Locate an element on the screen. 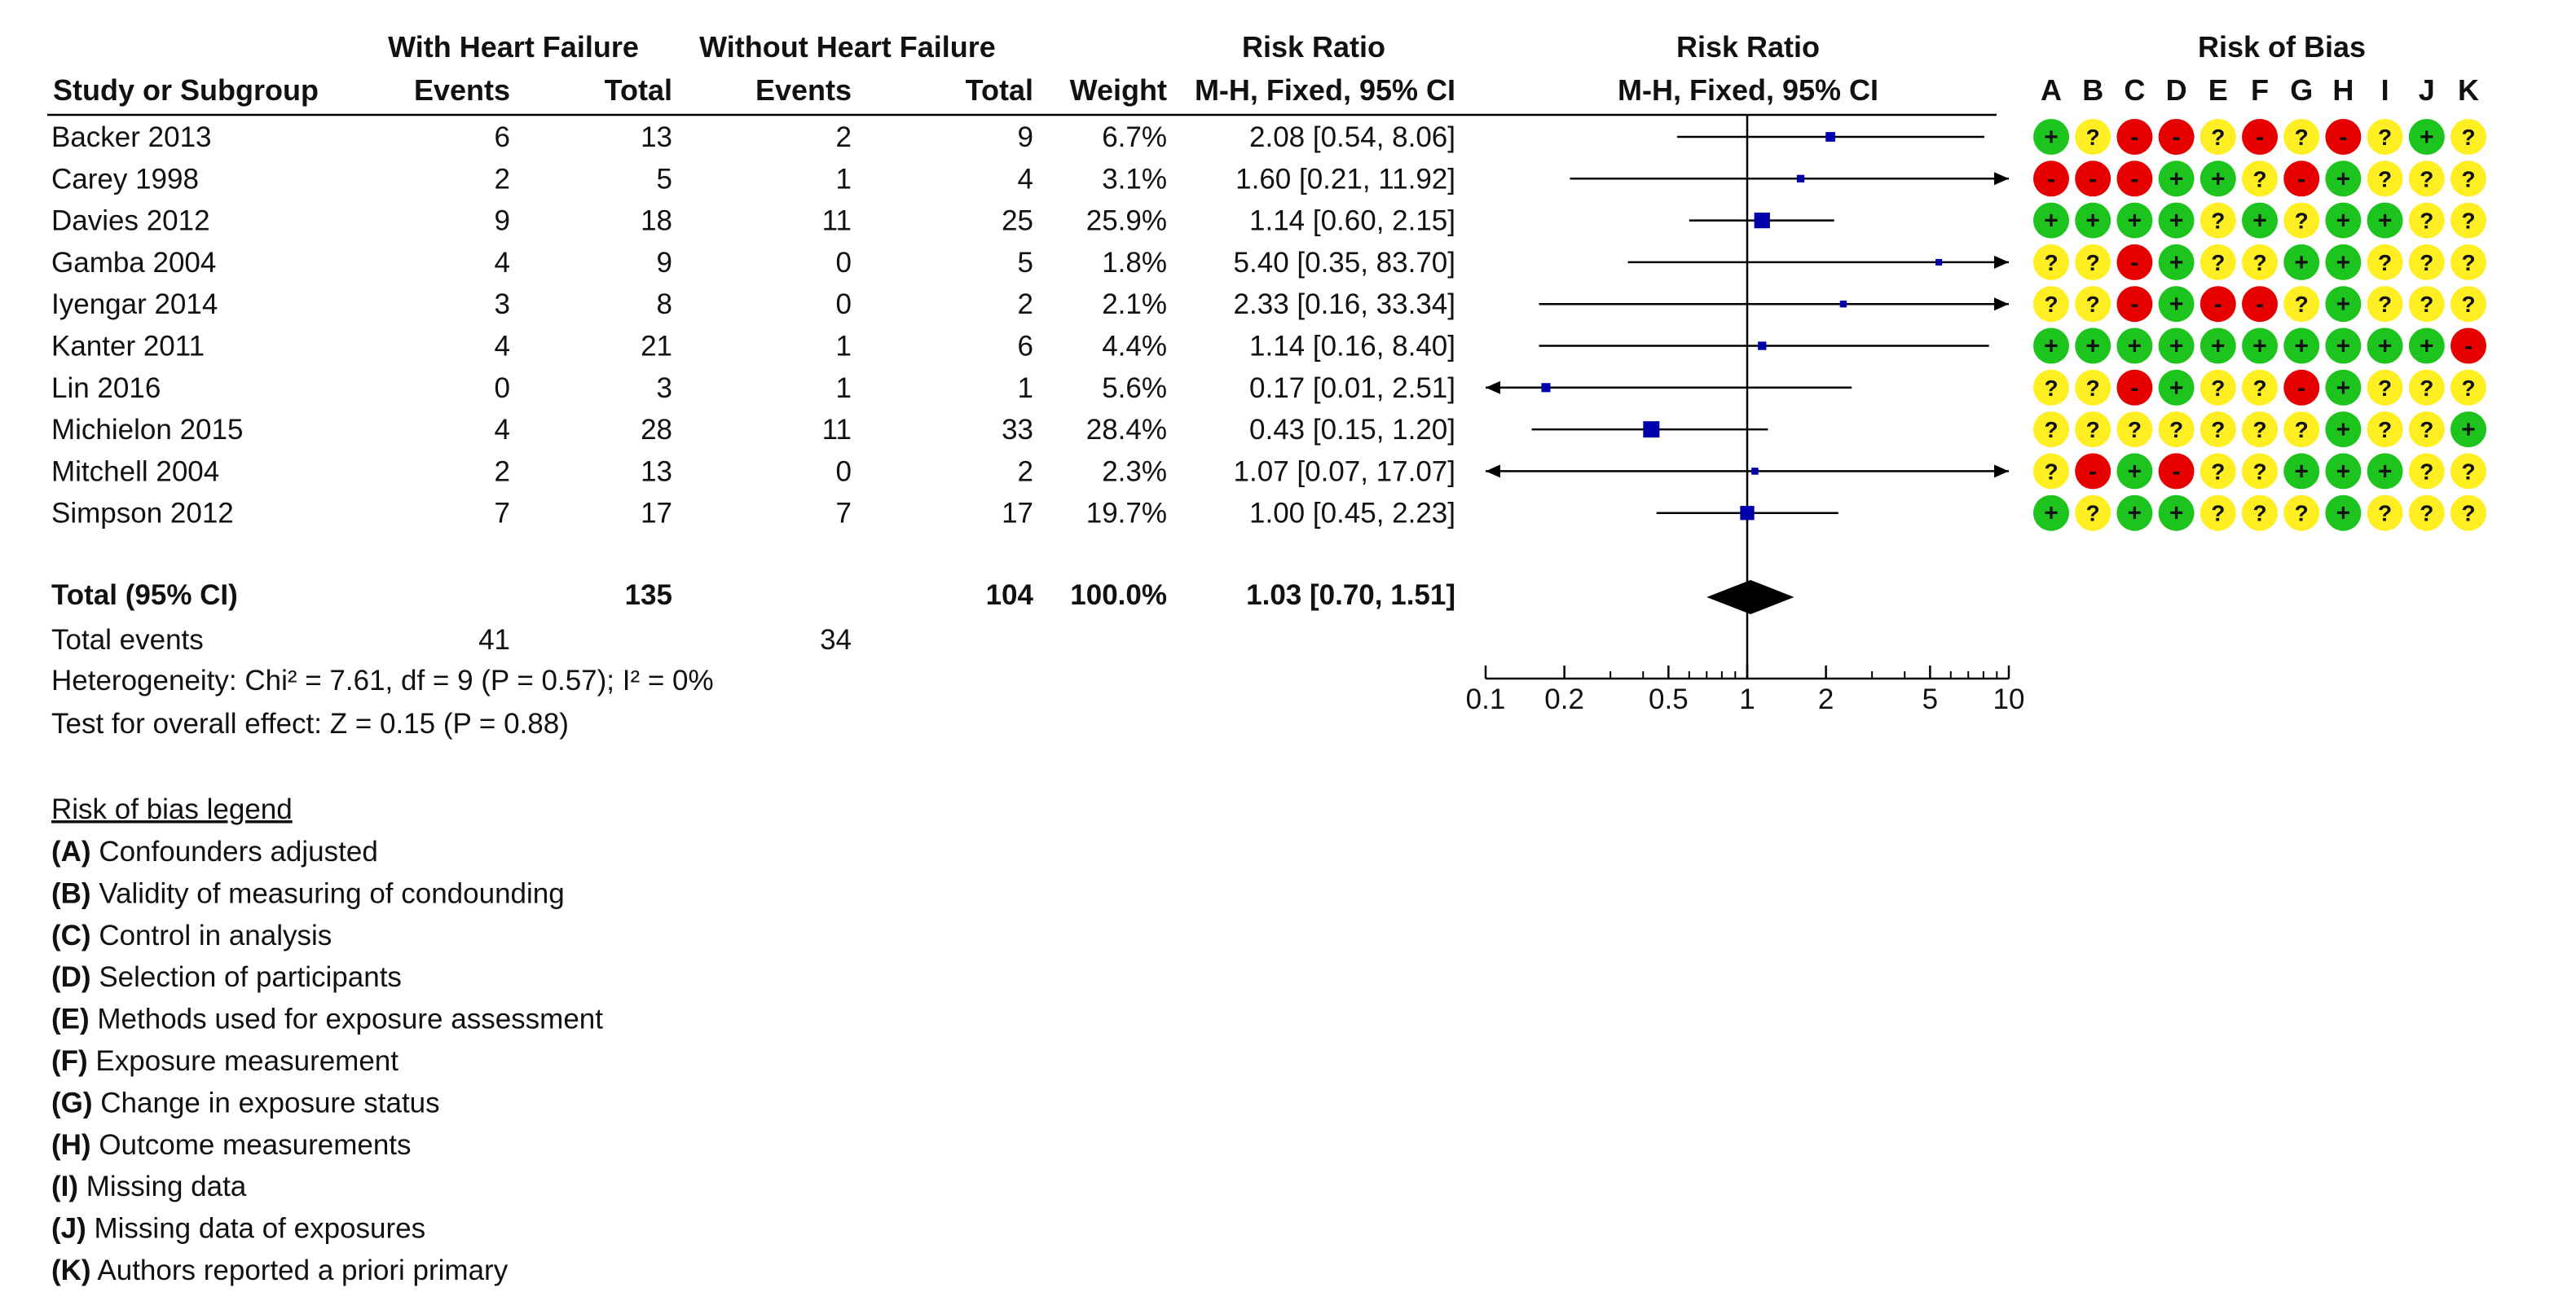  rob-row: ?? - + - -? +??? is located at coordinates (2259, 304).